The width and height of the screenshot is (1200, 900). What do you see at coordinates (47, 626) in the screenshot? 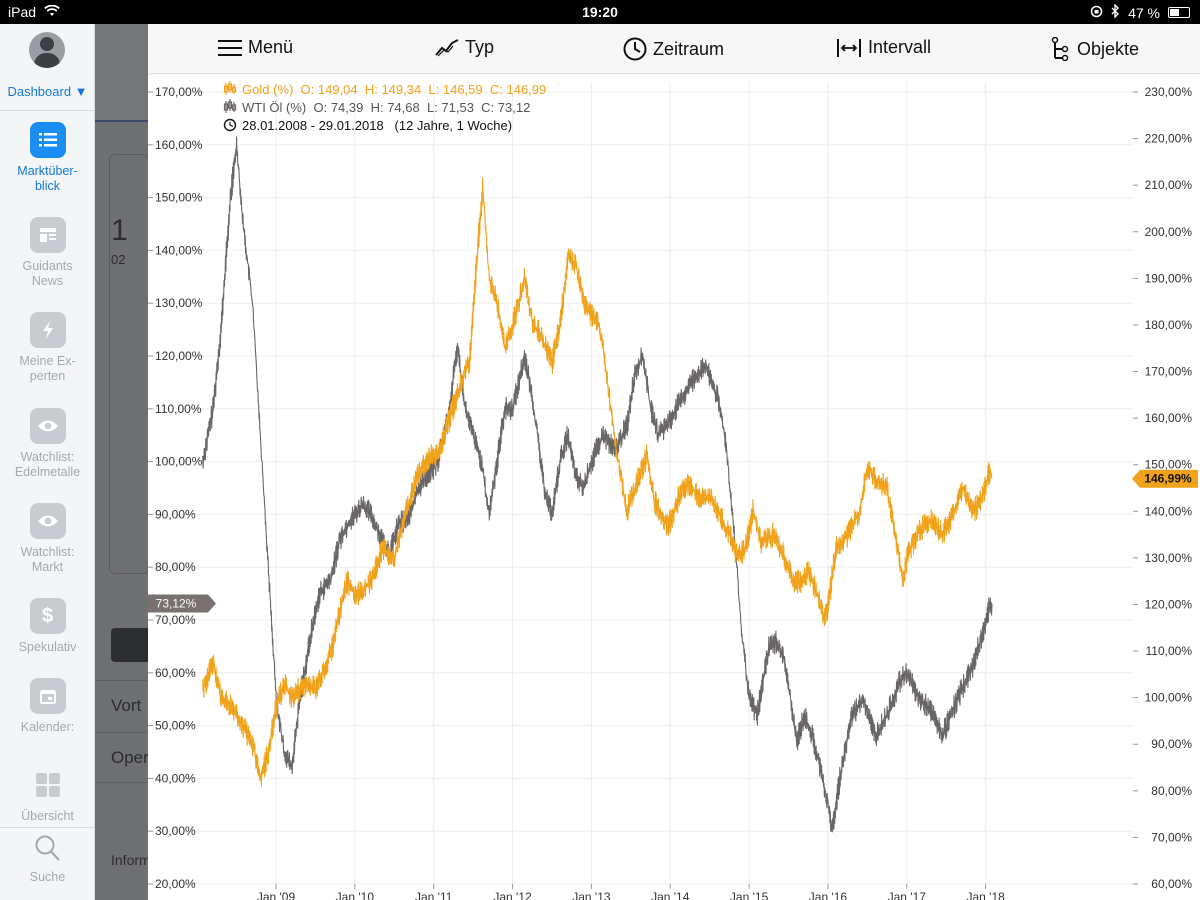
I see `sidebar-item-spekulativ: $ Spekulativ` at bounding box center [47, 626].